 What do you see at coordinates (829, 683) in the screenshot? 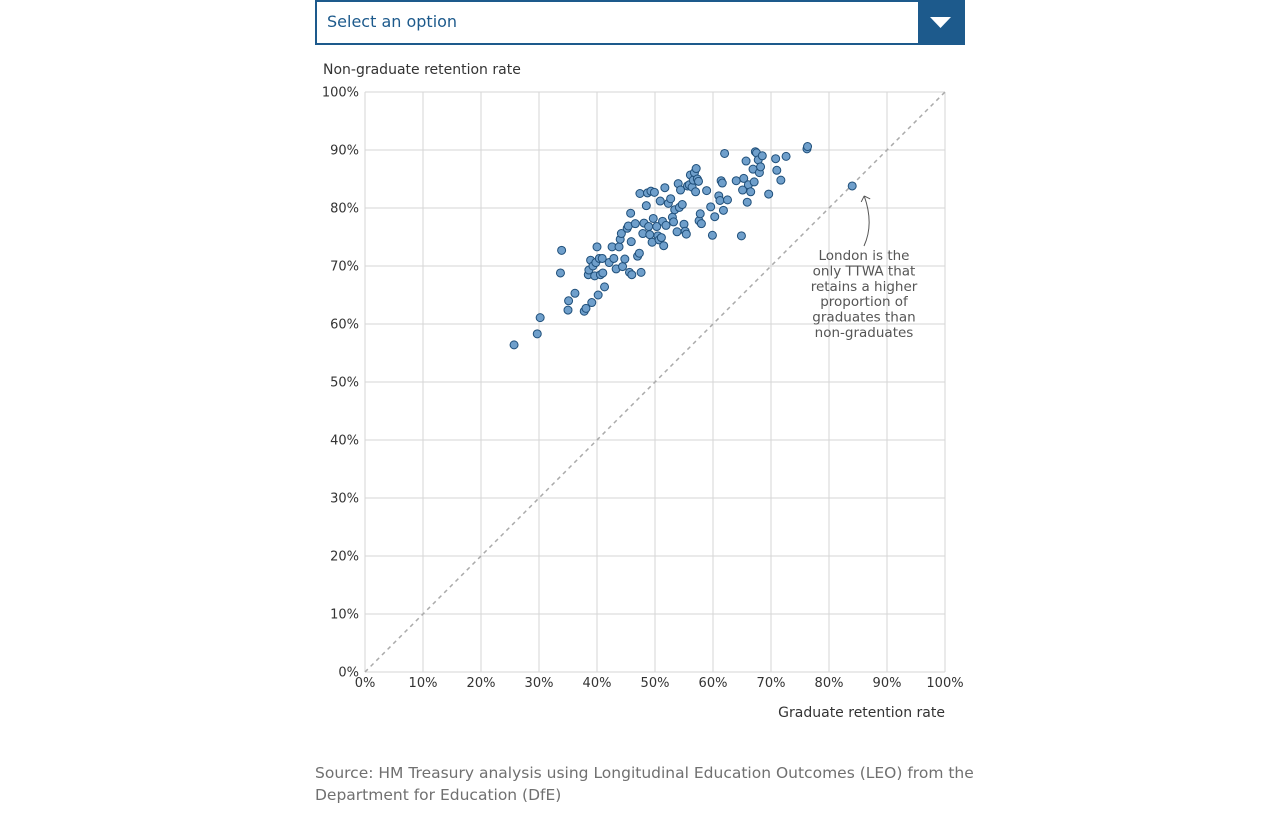
I see `x-tick-label: 80%` at bounding box center [829, 683].